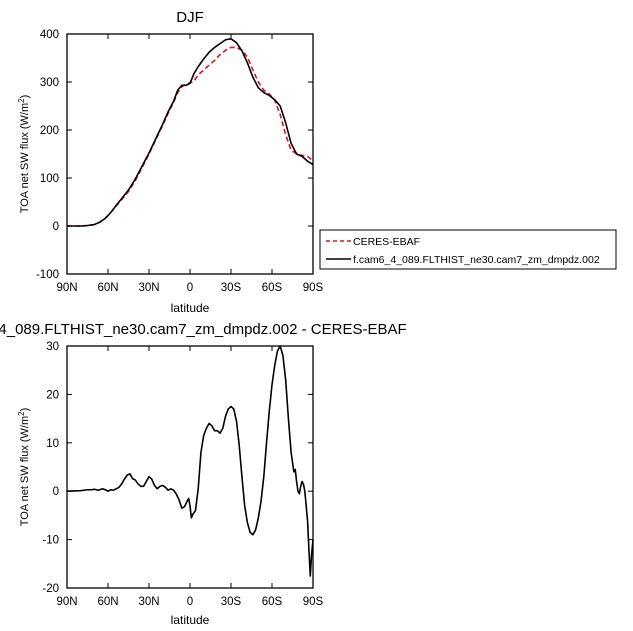 This screenshot has width=633, height=631. Describe the element at coordinates (231, 288) in the screenshot. I see `top-chart-xtick-label: 30S` at that location.